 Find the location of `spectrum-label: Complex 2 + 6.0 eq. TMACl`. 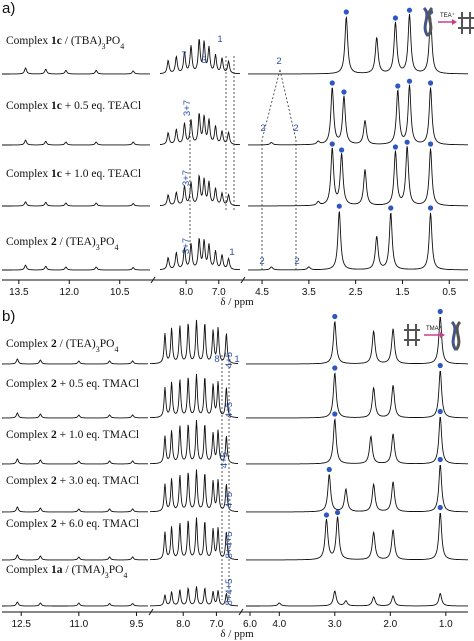

spectrum-label: Complex 2 + 6.0 eq. TMACl is located at coordinates (72, 524).